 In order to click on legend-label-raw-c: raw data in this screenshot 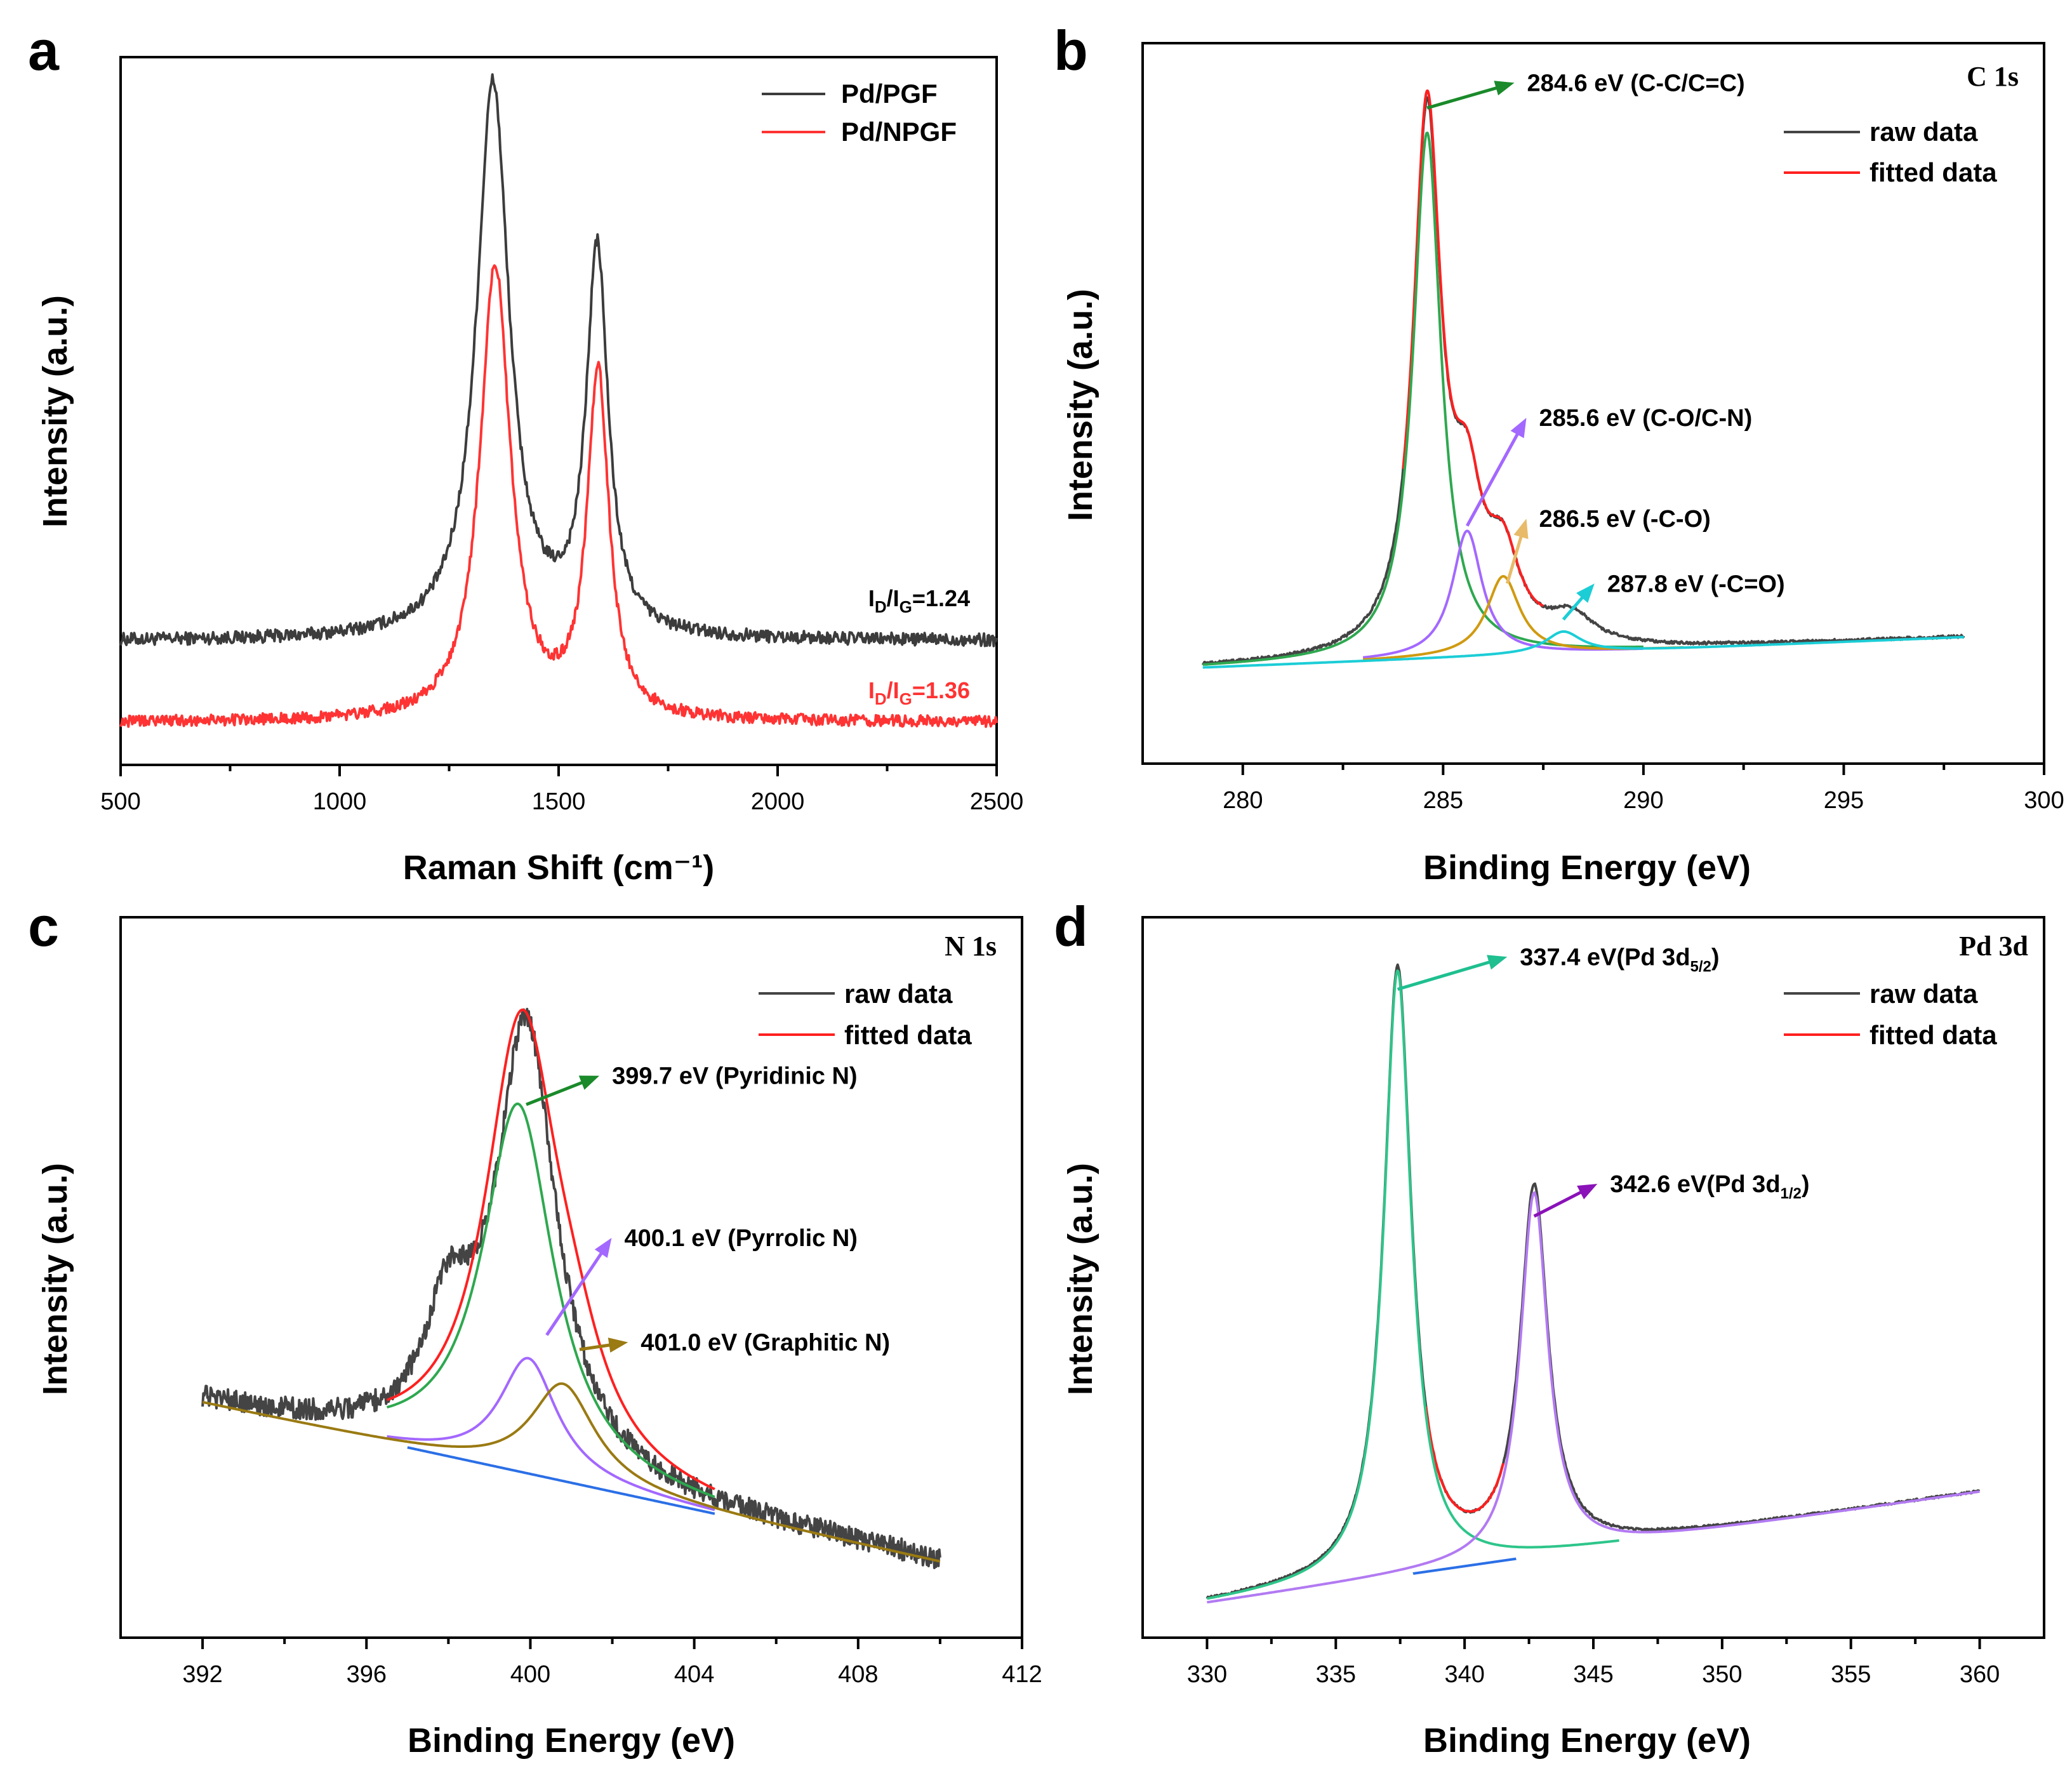, I will do `click(898, 994)`.